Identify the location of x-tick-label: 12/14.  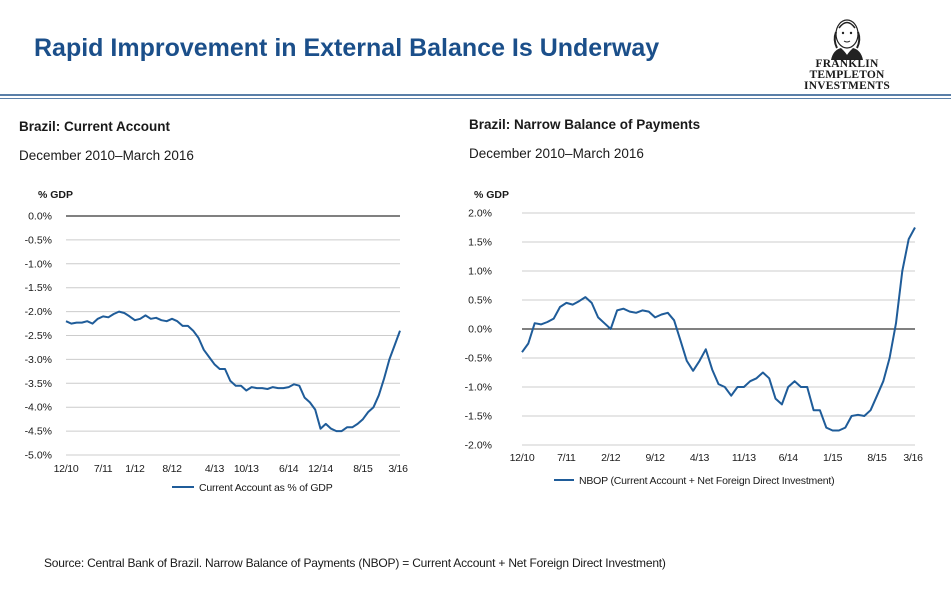
(320, 469).